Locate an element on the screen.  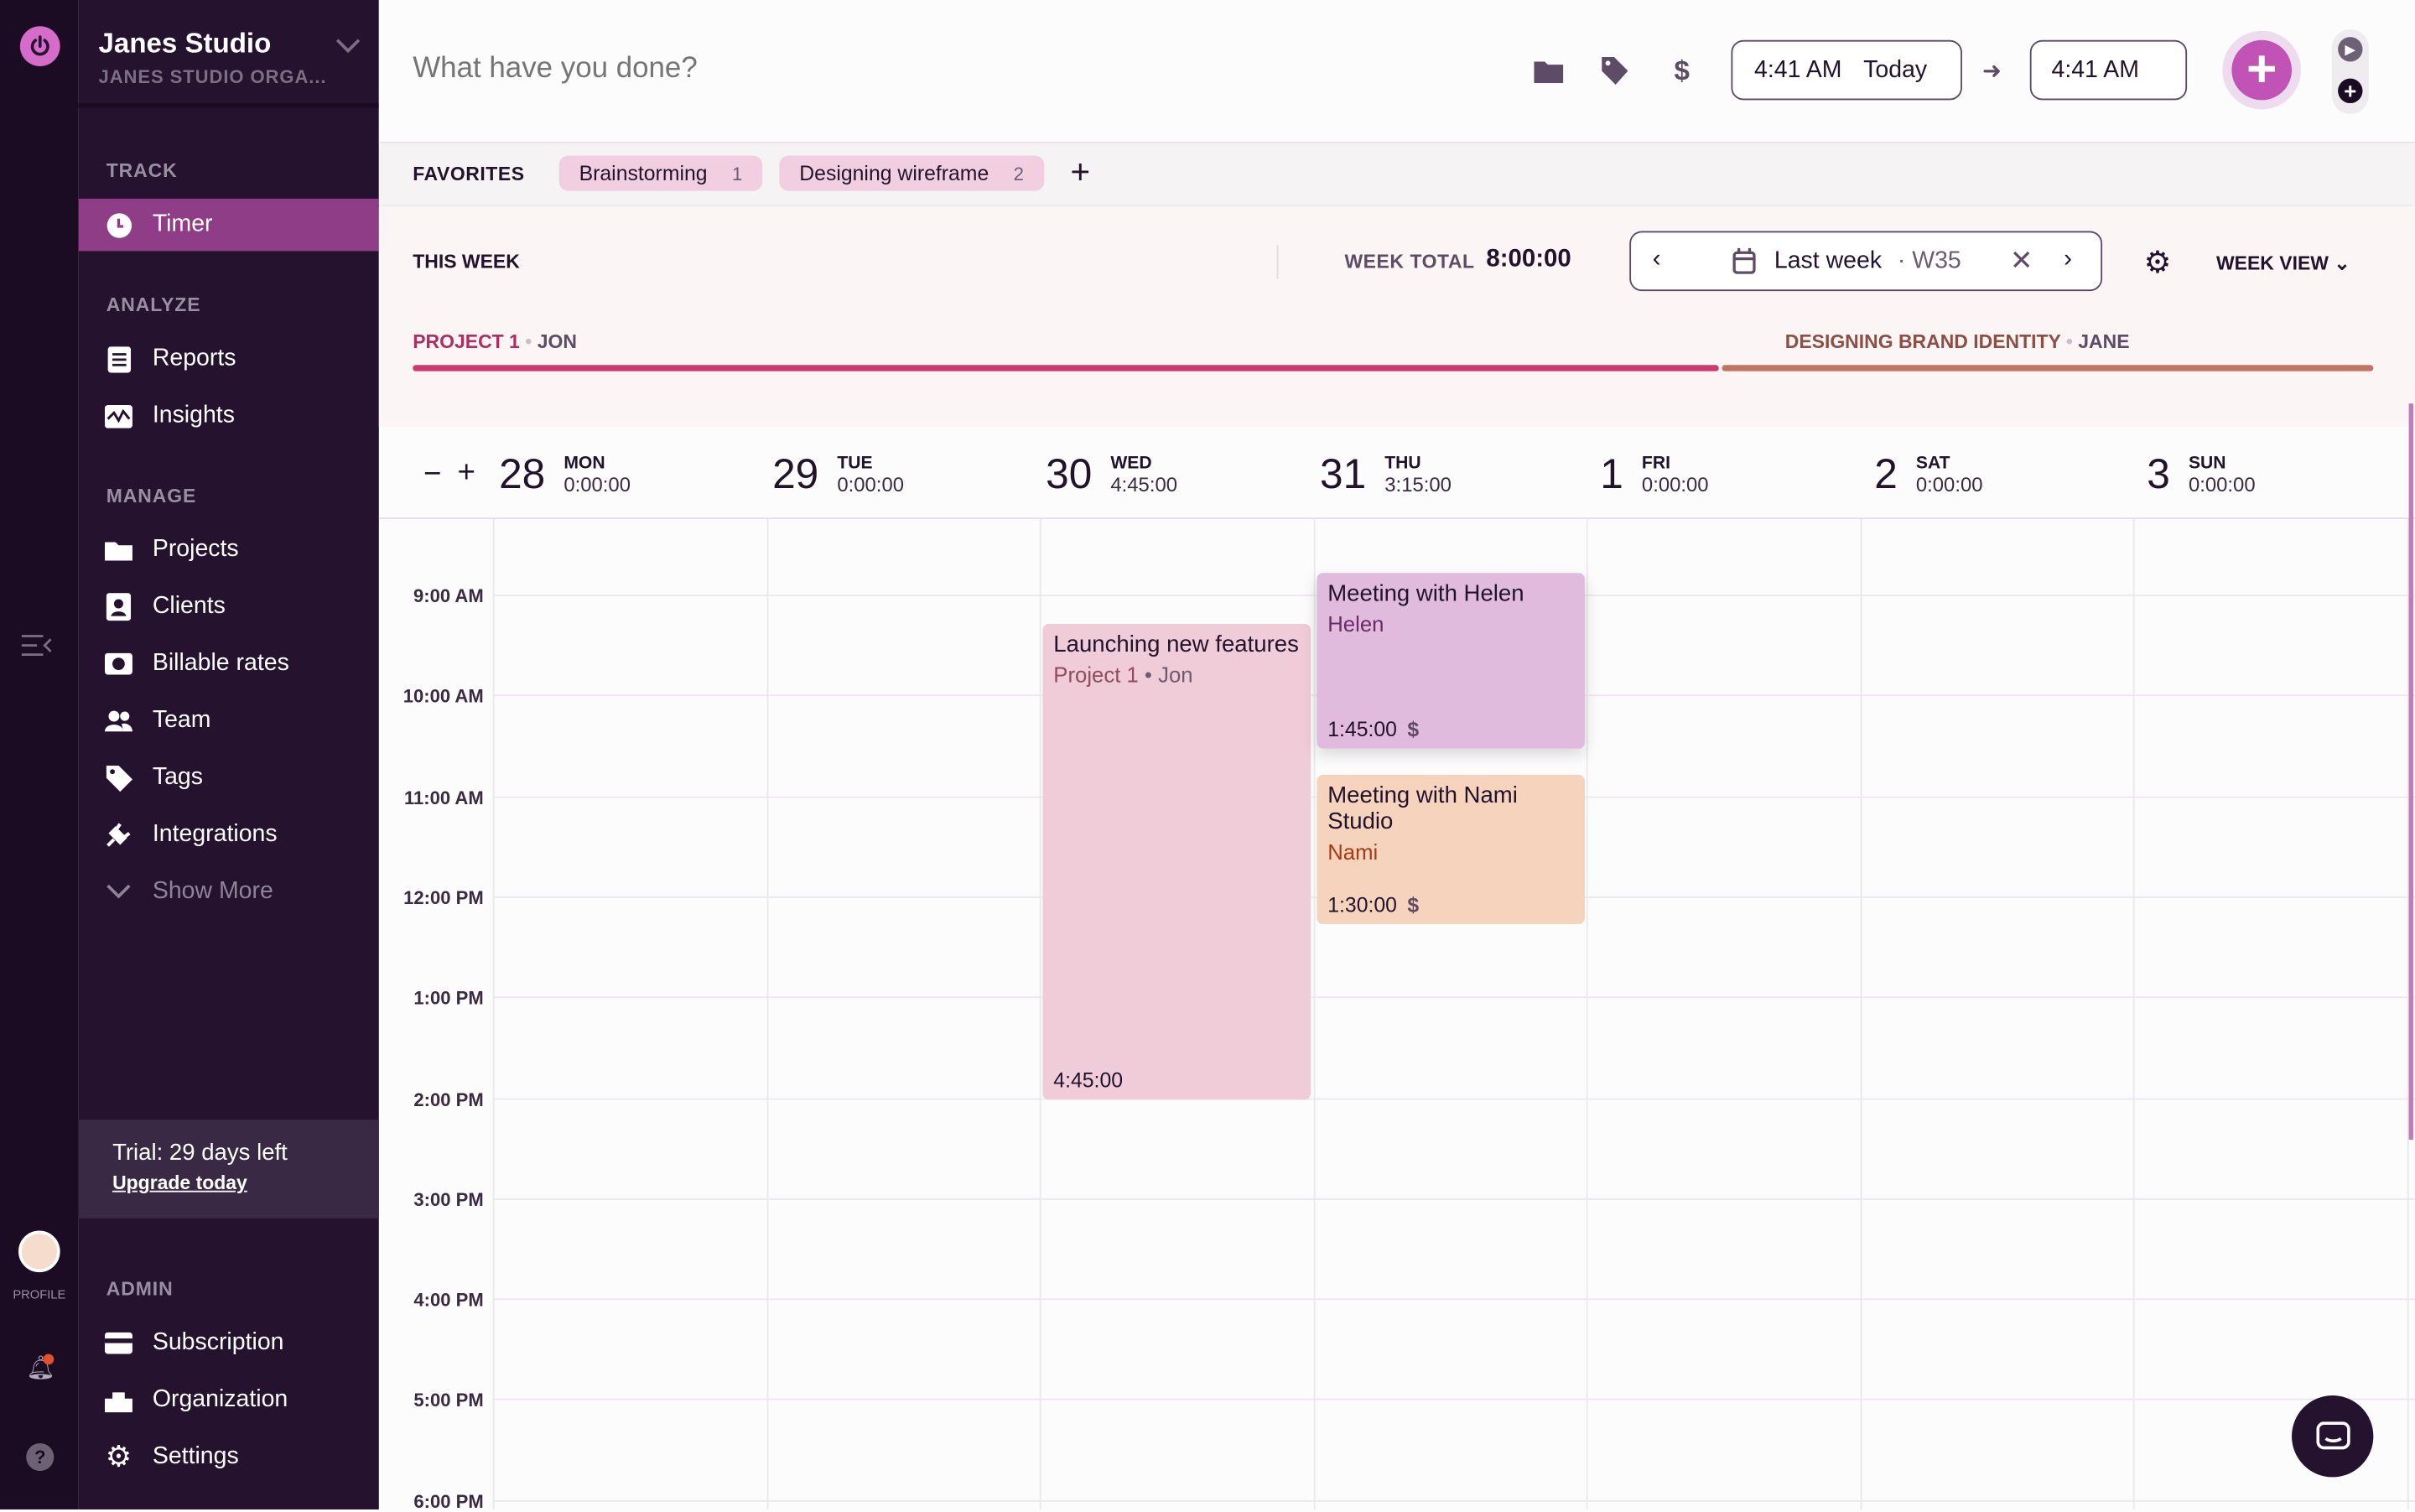
sidebar-item-subscription: Subscription is located at coordinates (229, 1343).